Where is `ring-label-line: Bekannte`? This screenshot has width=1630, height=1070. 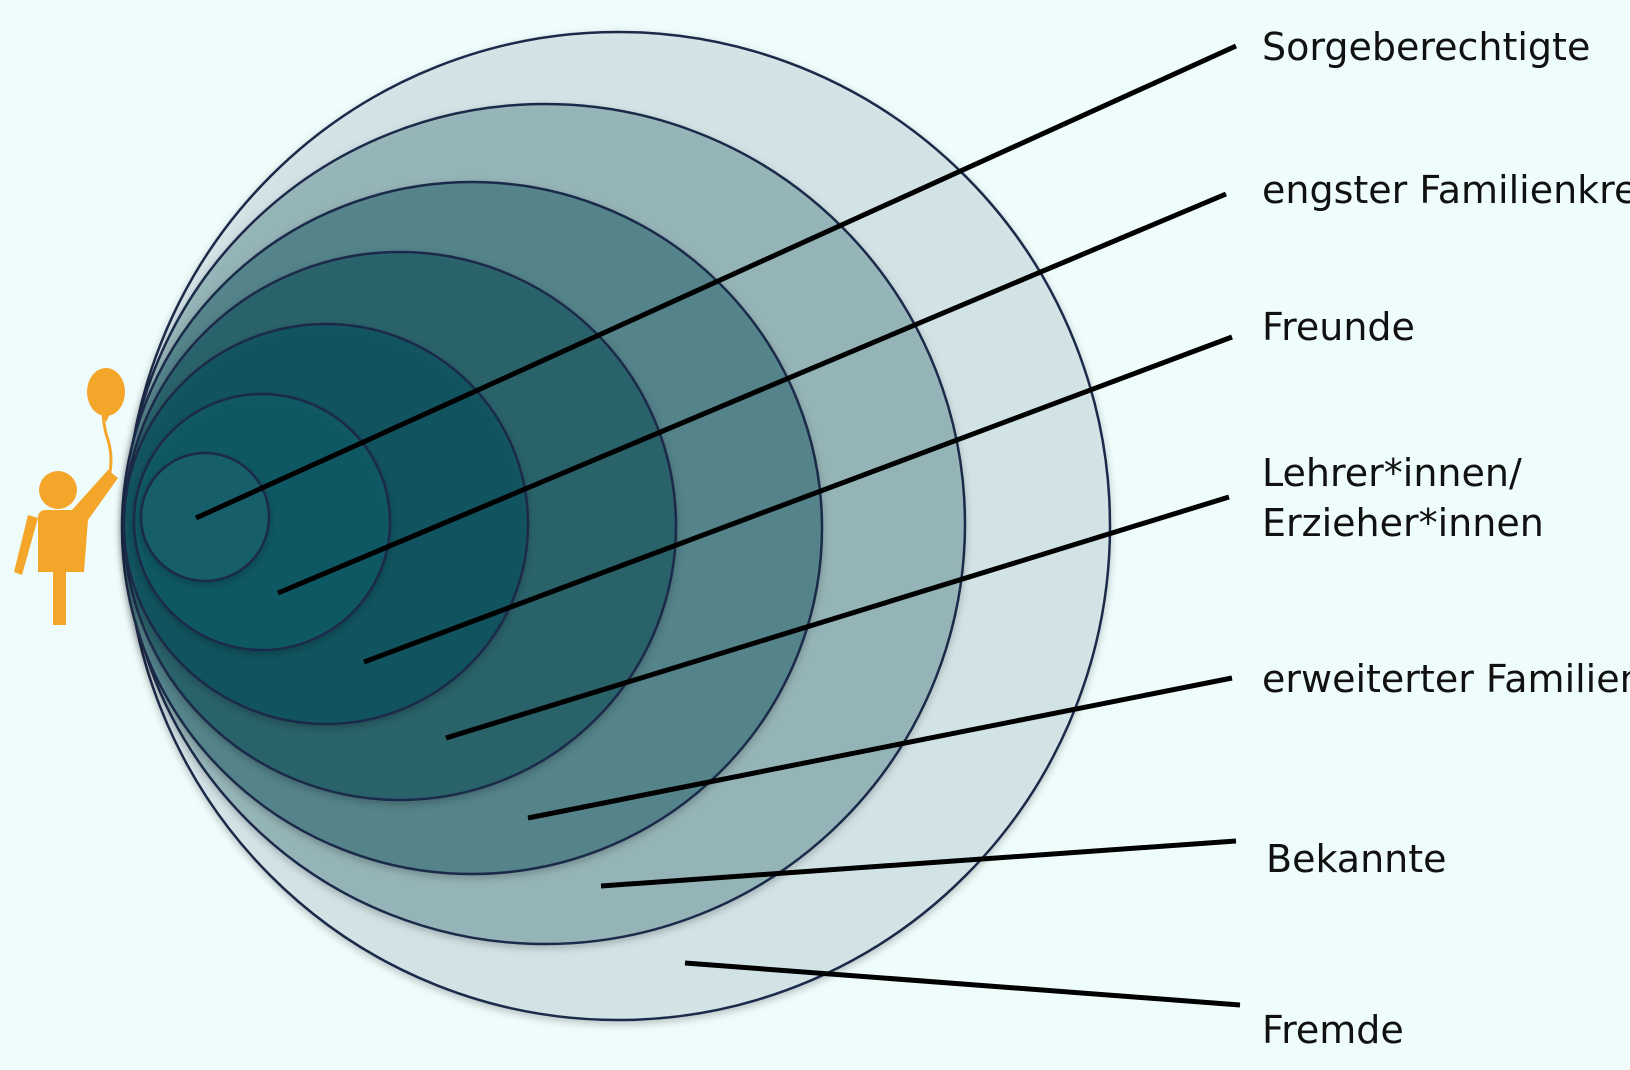 ring-label-line: Bekannte is located at coordinates (1356, 859).